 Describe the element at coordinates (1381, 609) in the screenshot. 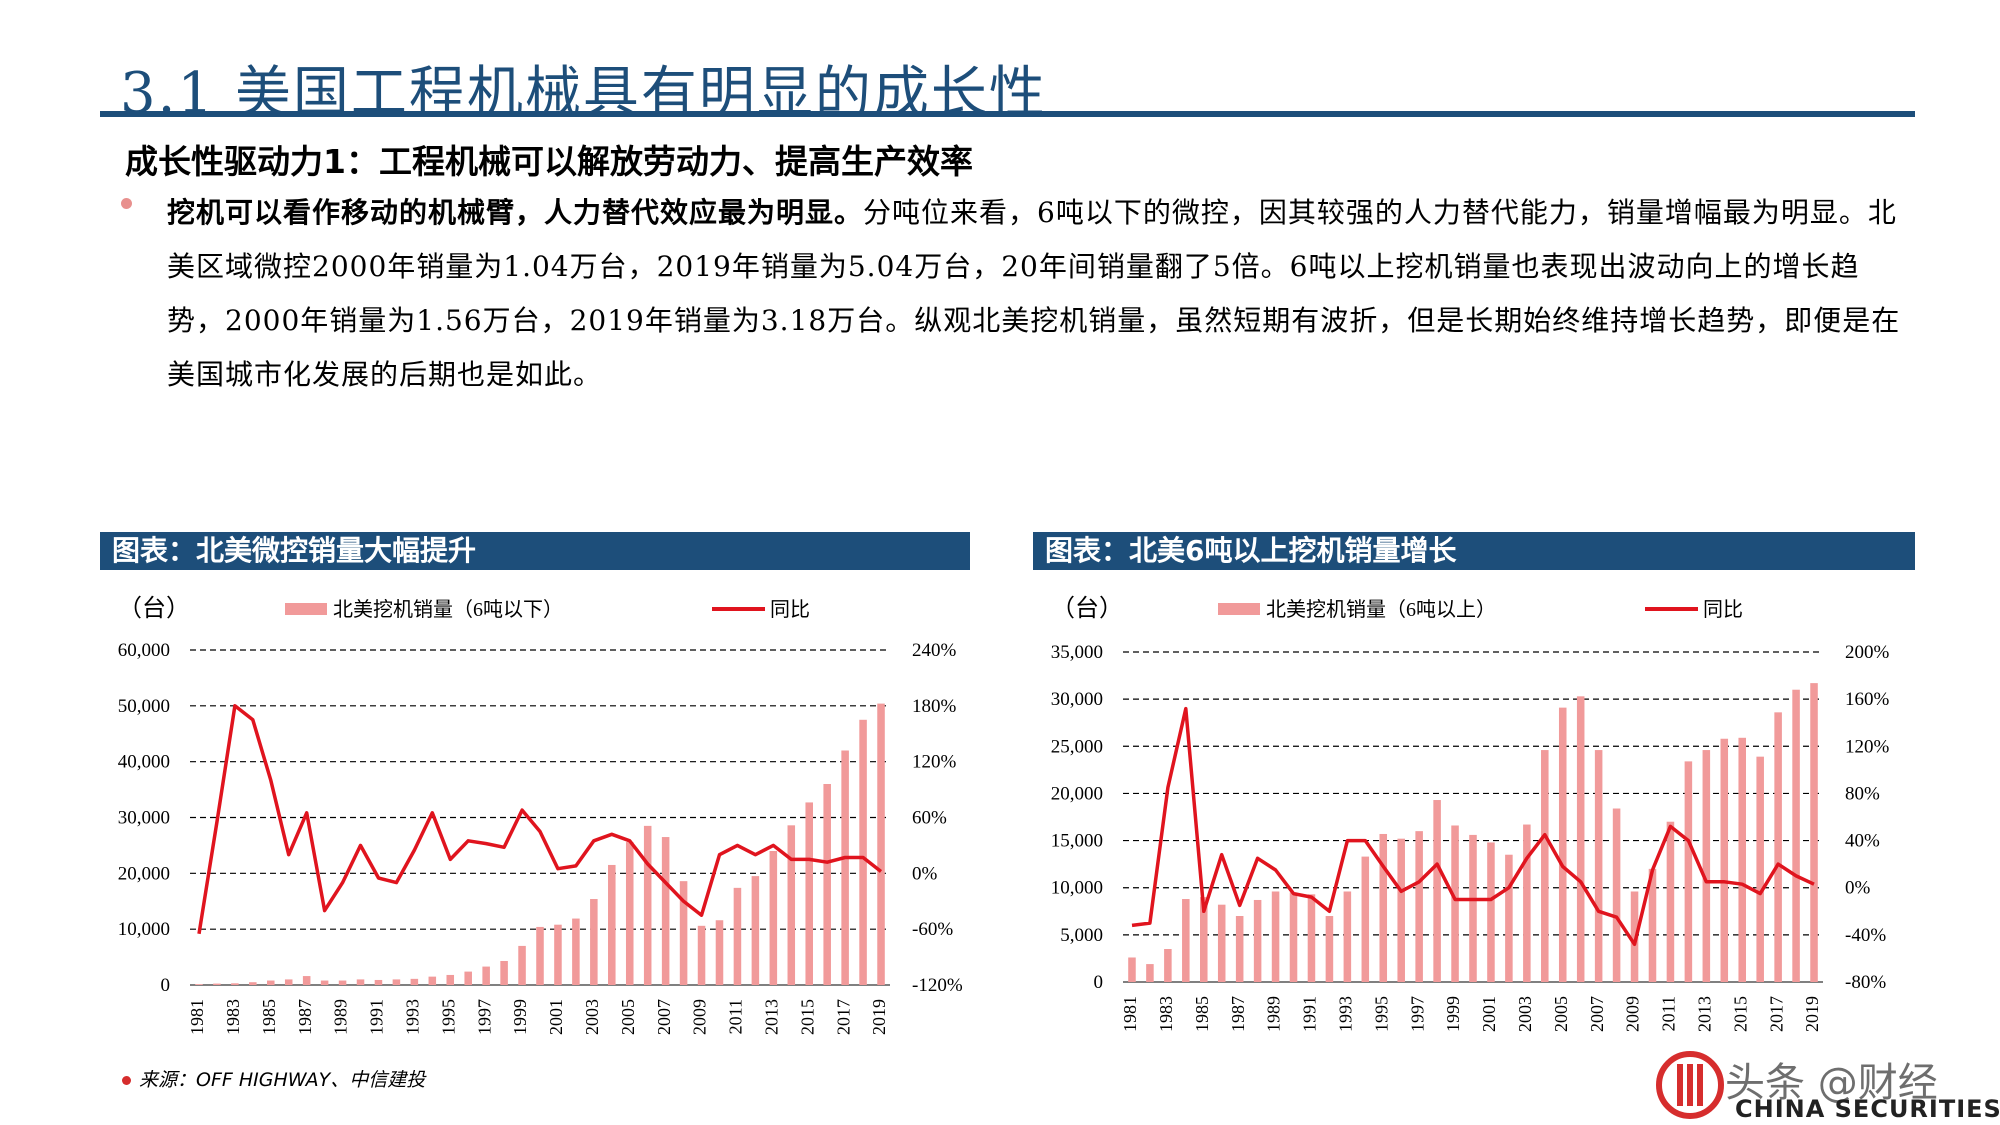

I see `legend-bar-label: 北美挖机销量（6吨以上）` at that location.